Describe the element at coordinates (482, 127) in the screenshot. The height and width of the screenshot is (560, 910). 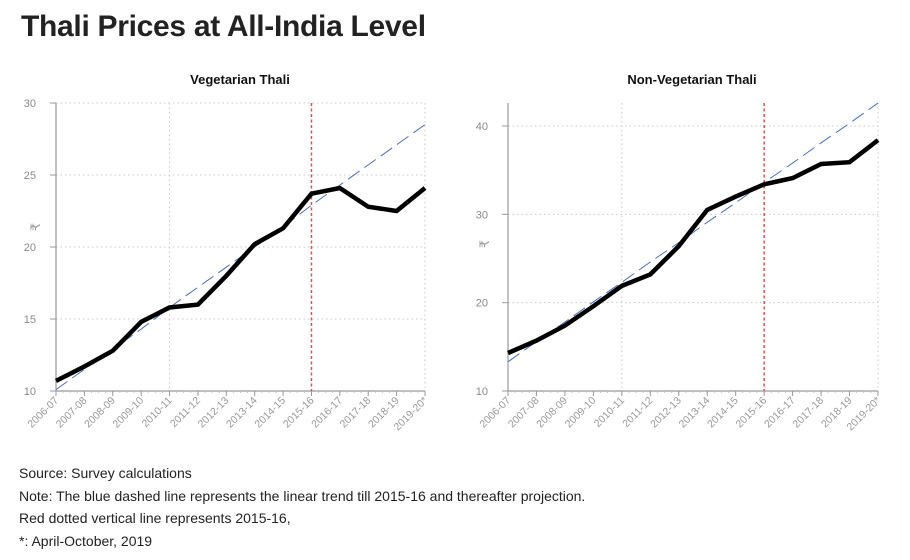
I see `y-tick-label: 40` at that location.